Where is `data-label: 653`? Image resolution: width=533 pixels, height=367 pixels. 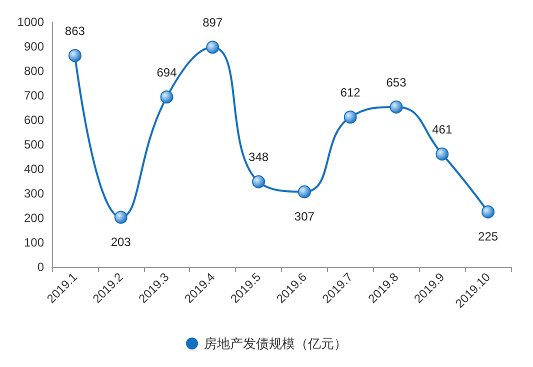 data-label: 653 is located at coordinates (396, 83).